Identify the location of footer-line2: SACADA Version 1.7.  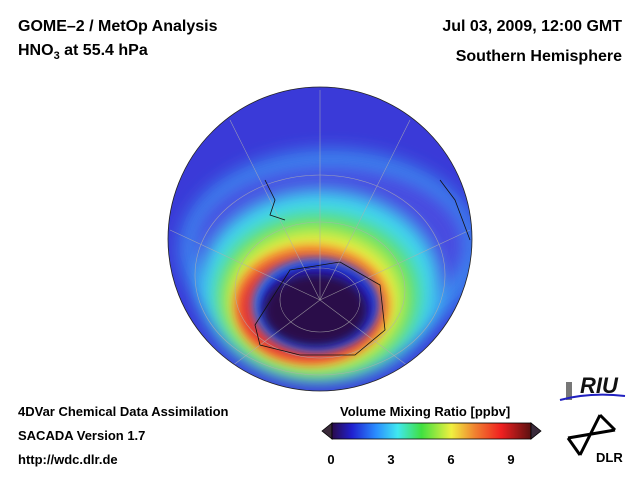
(82, 435).